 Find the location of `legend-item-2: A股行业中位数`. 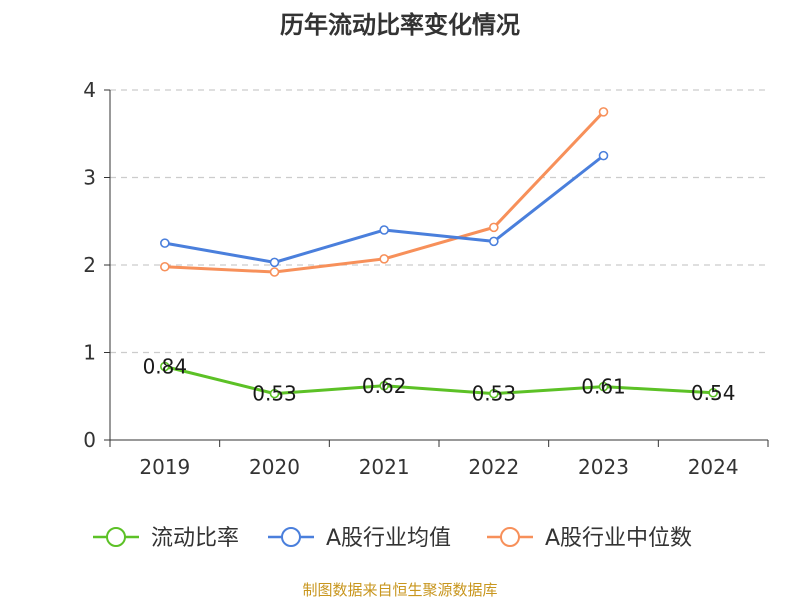

legend-item-2: A股行业中位数 is located at coordinates (589, 538).